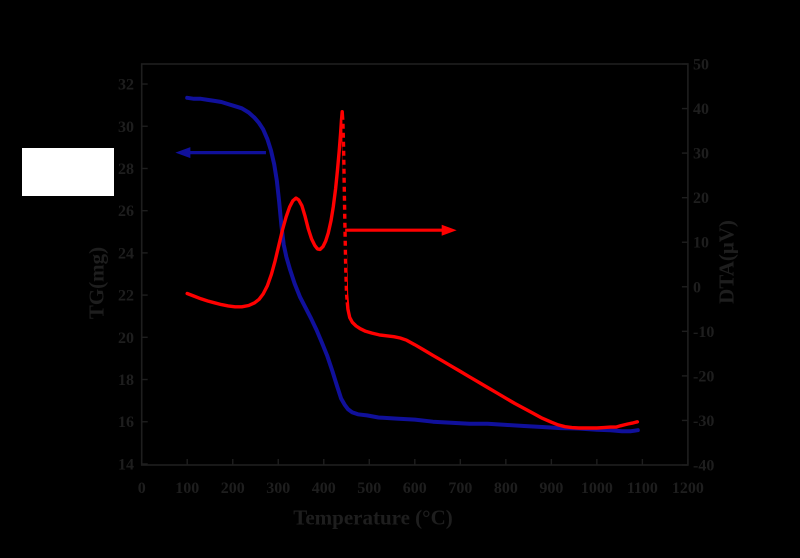 This screenshot has height=558, width=800. What do you see at coordinates (703, 466) in the screenshot?
I see `right-tick-label: -40` at bounding box center [703, 466].